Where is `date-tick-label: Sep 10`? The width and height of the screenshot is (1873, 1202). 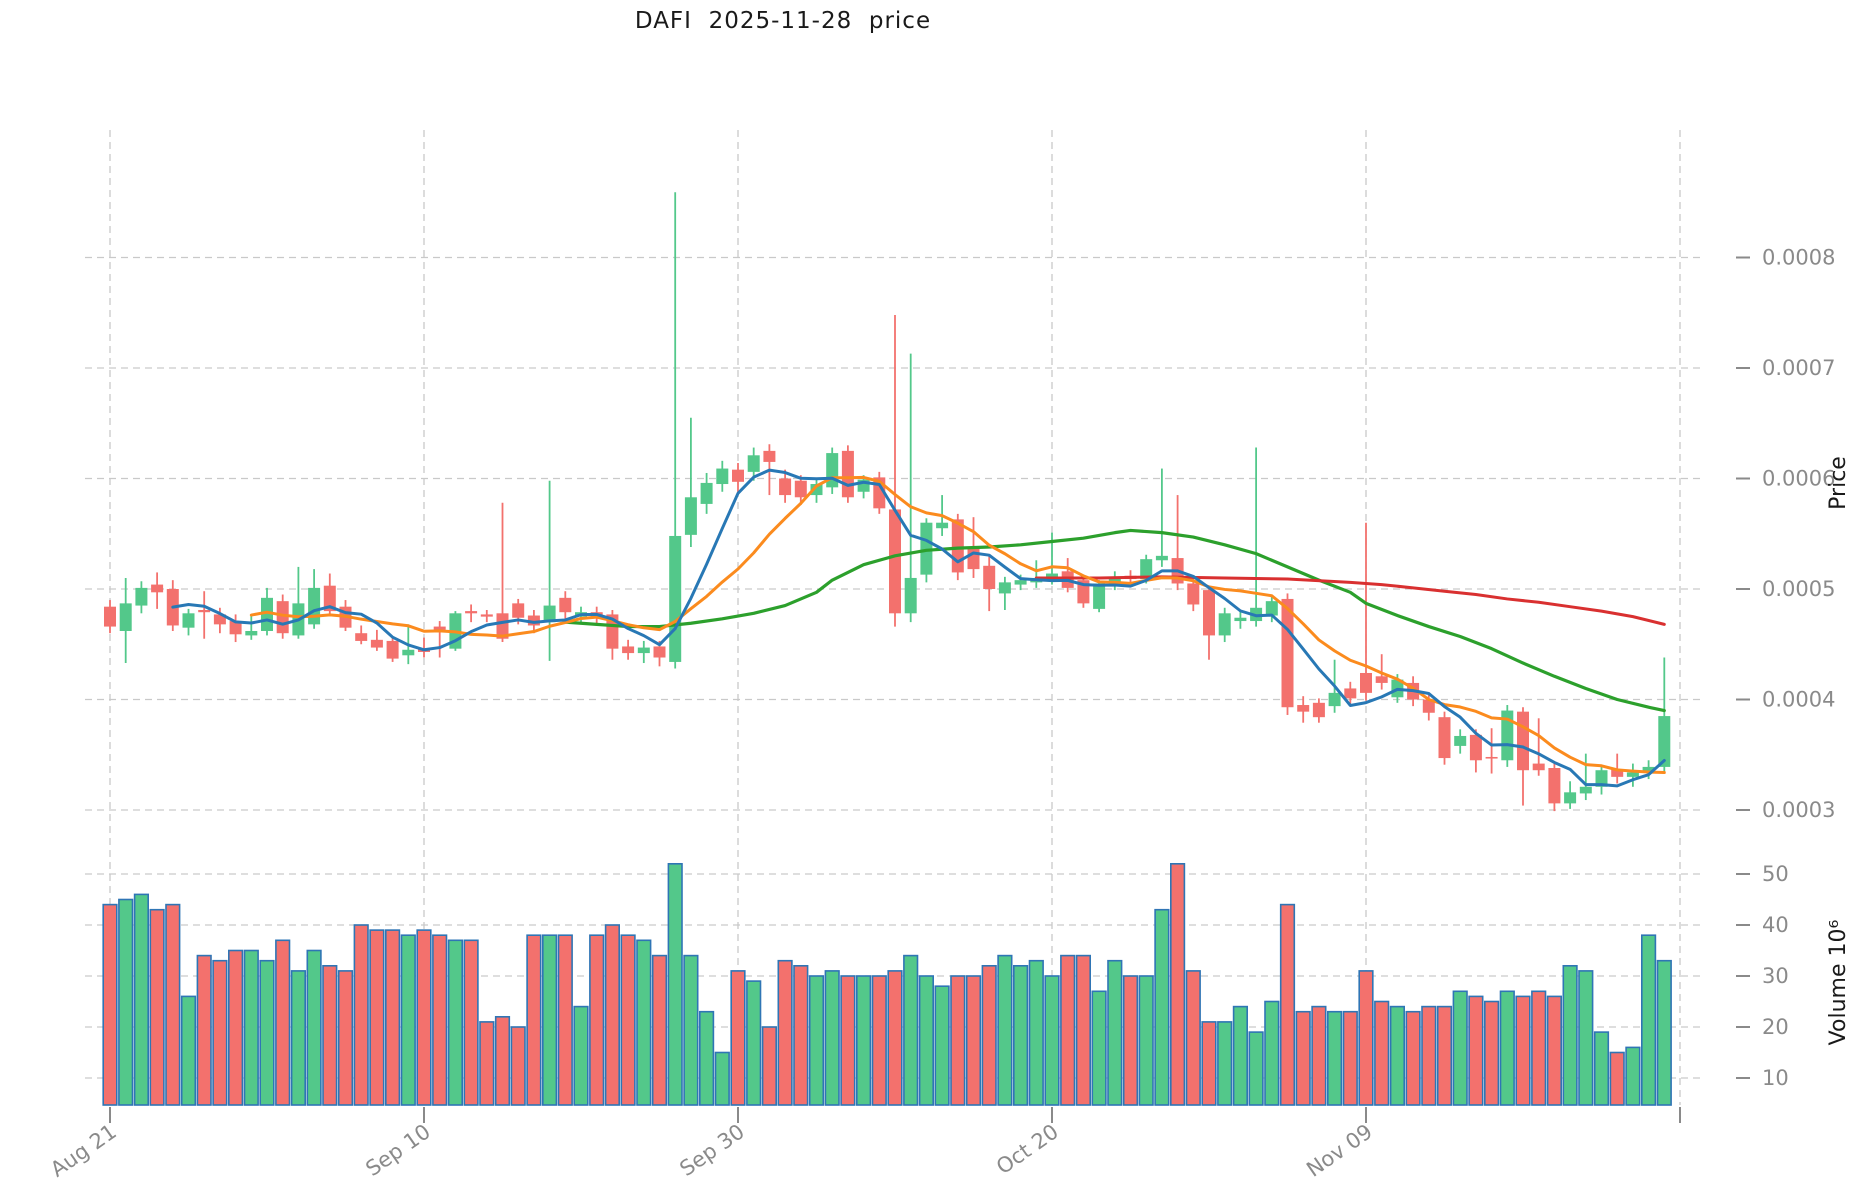 date-tick-label: Sep 10 is located at coordinates (398, 1150).